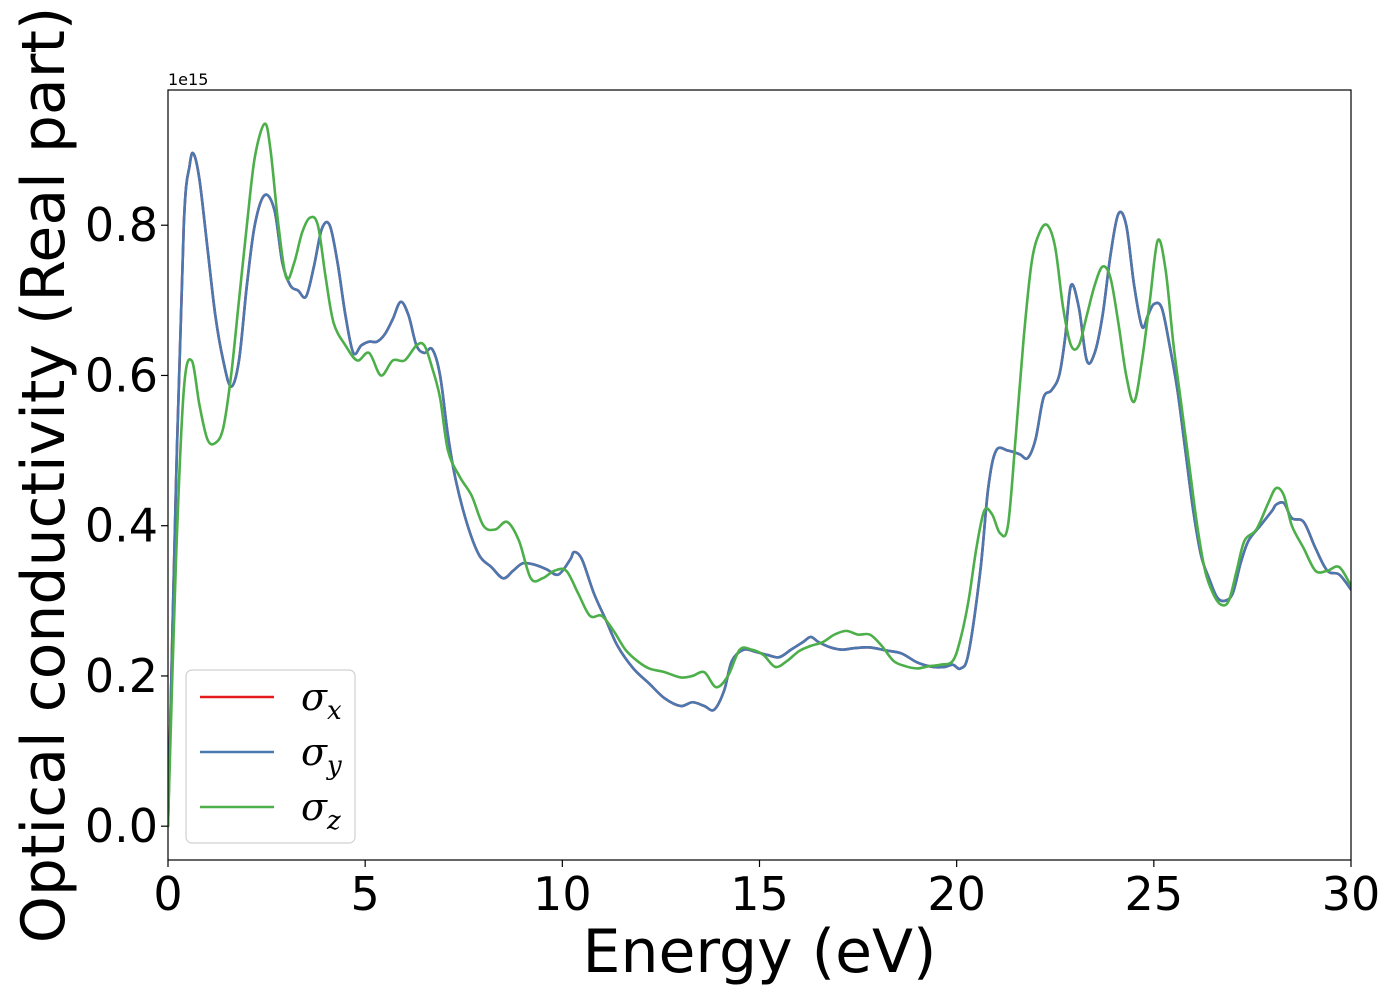 The image size is (1400, 1000). Describe the element at coordinates (121, 375) in the screenshot. I see `y-tick-label: 0.6` at that location.